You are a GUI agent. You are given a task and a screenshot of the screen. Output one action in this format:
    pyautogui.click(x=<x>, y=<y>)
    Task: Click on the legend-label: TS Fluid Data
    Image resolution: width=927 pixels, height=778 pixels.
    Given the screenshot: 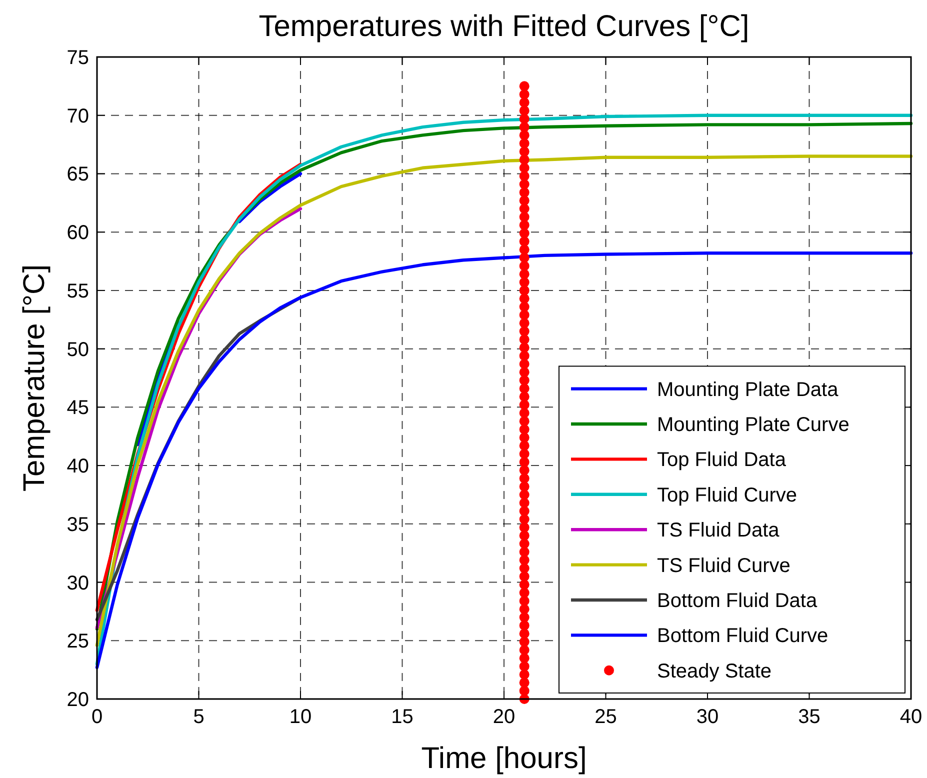 What is the action you would take?
    pyautogui.click(x=718, y=531)
    